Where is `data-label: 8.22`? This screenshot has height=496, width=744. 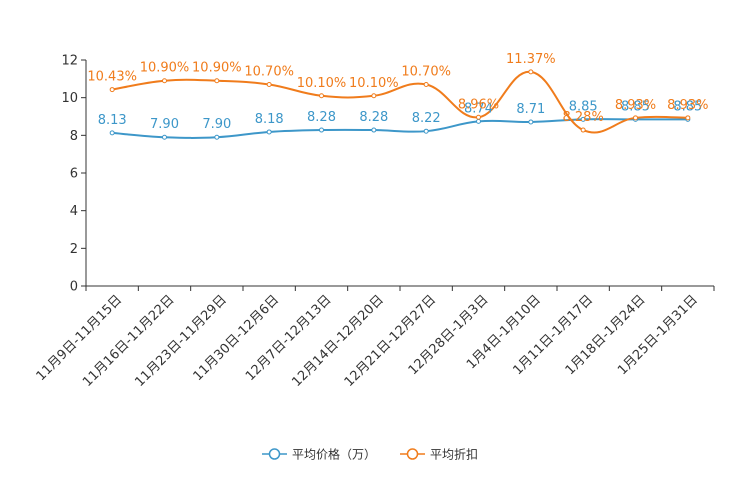
data-label: 8.22 is located at coordinates (426, 118).